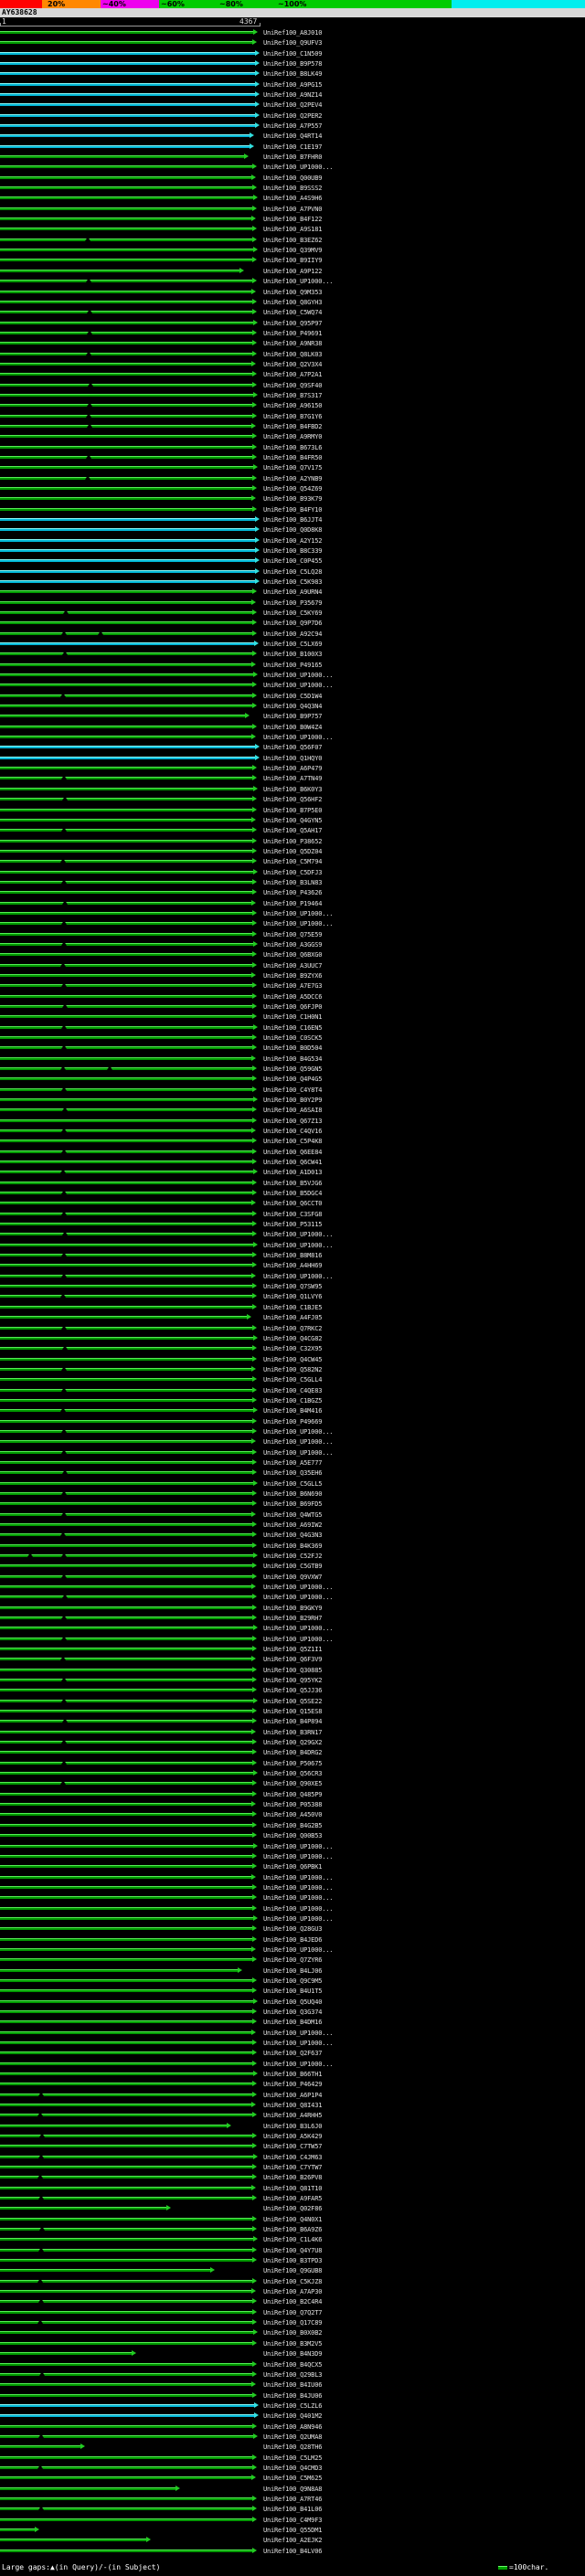  I want to click on hit-label: UniRef100_Q1LVY6, so click(293, 1297).